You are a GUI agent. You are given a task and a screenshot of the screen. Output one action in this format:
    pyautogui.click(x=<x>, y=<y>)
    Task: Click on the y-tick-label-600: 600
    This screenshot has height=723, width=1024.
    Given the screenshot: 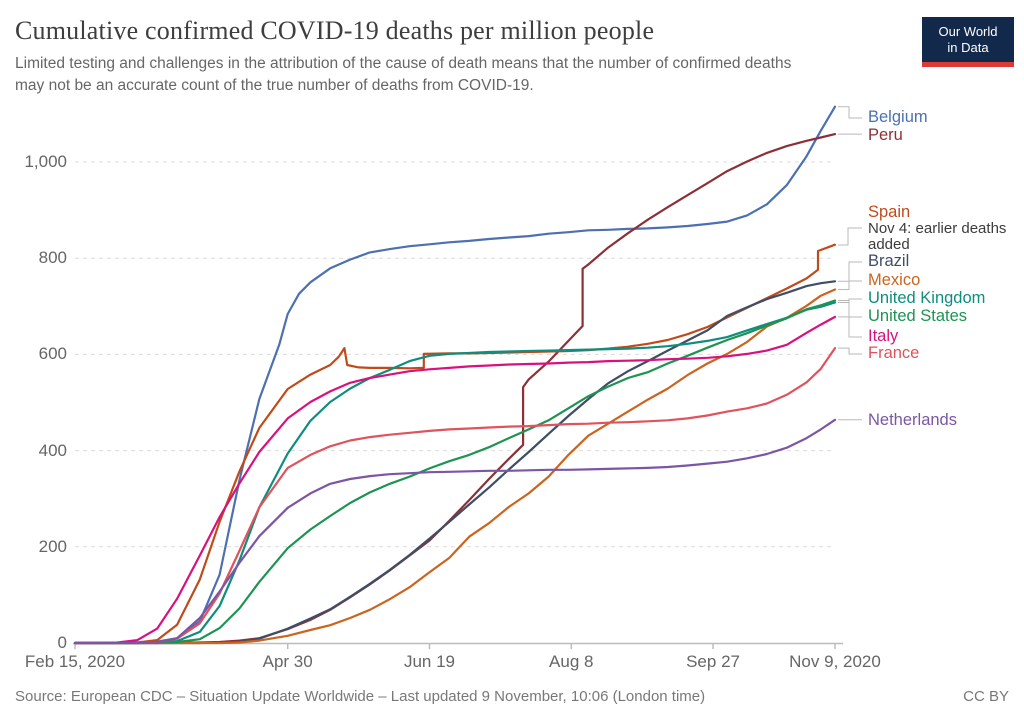 What is the action you would take?
    pyautogui.click(x=52, y=354)
    